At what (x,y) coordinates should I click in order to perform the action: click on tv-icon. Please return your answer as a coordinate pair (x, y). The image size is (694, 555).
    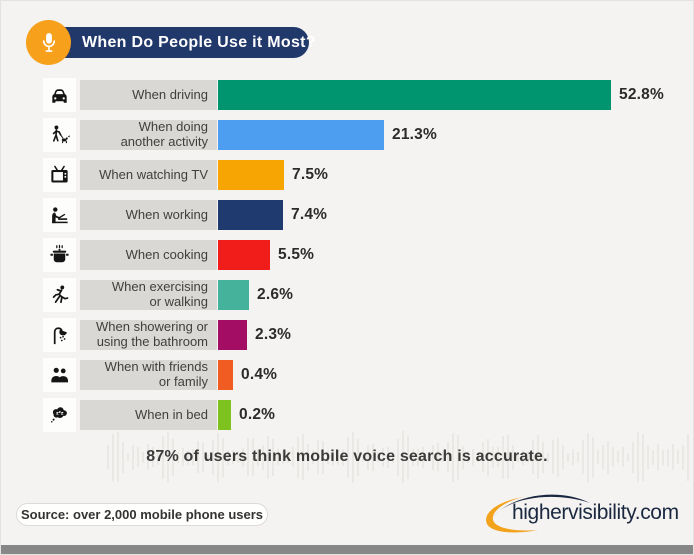
    Looking at the image, I should click on (59, 175).